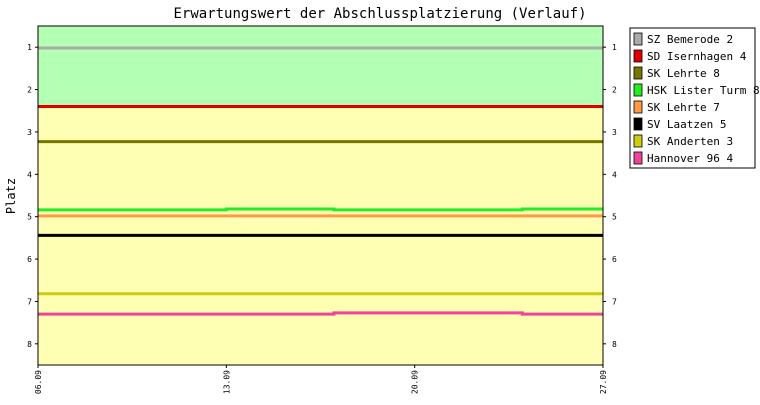  What do you see at coordinates (614, 132) in the screenshot?
I see `y-tick-label-right: 3` at bounding box center [614, 132].